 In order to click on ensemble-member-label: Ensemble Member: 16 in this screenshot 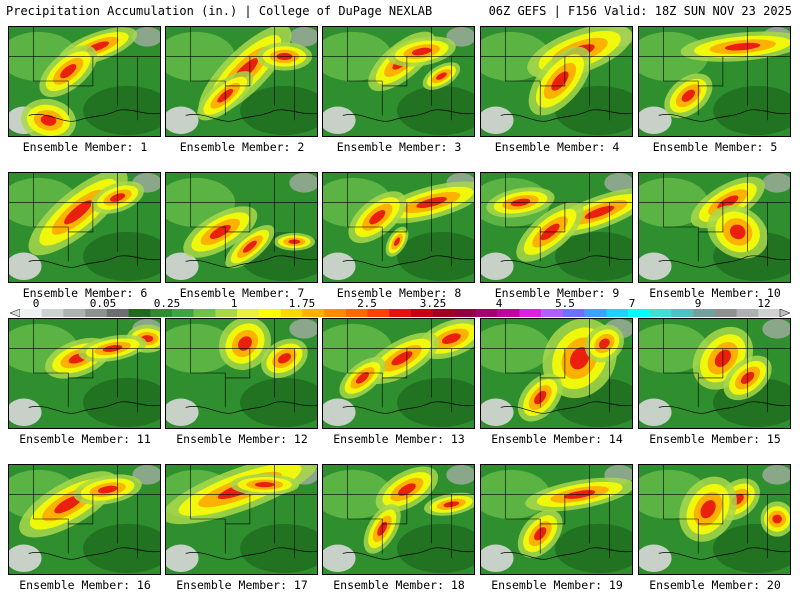, I will do `click(85, 585)`.